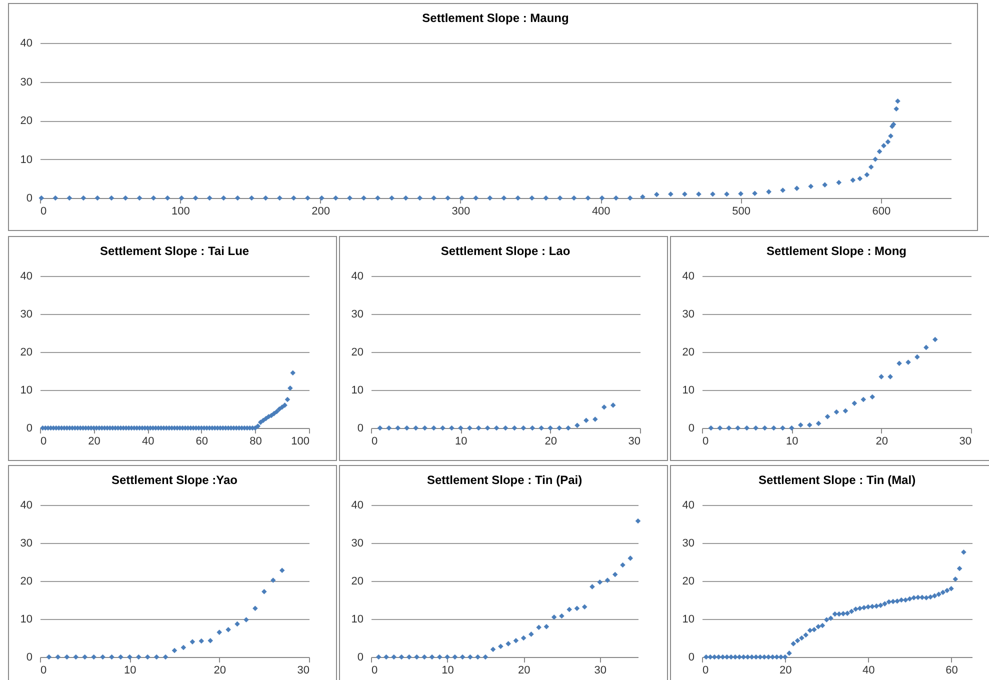 Image resolution: width=989 pixels, height=680 pixels. Describe the element at coordinates (174, 480) in the screenshot. I see `chart-title: Settlement Slope :Yao` at that location.